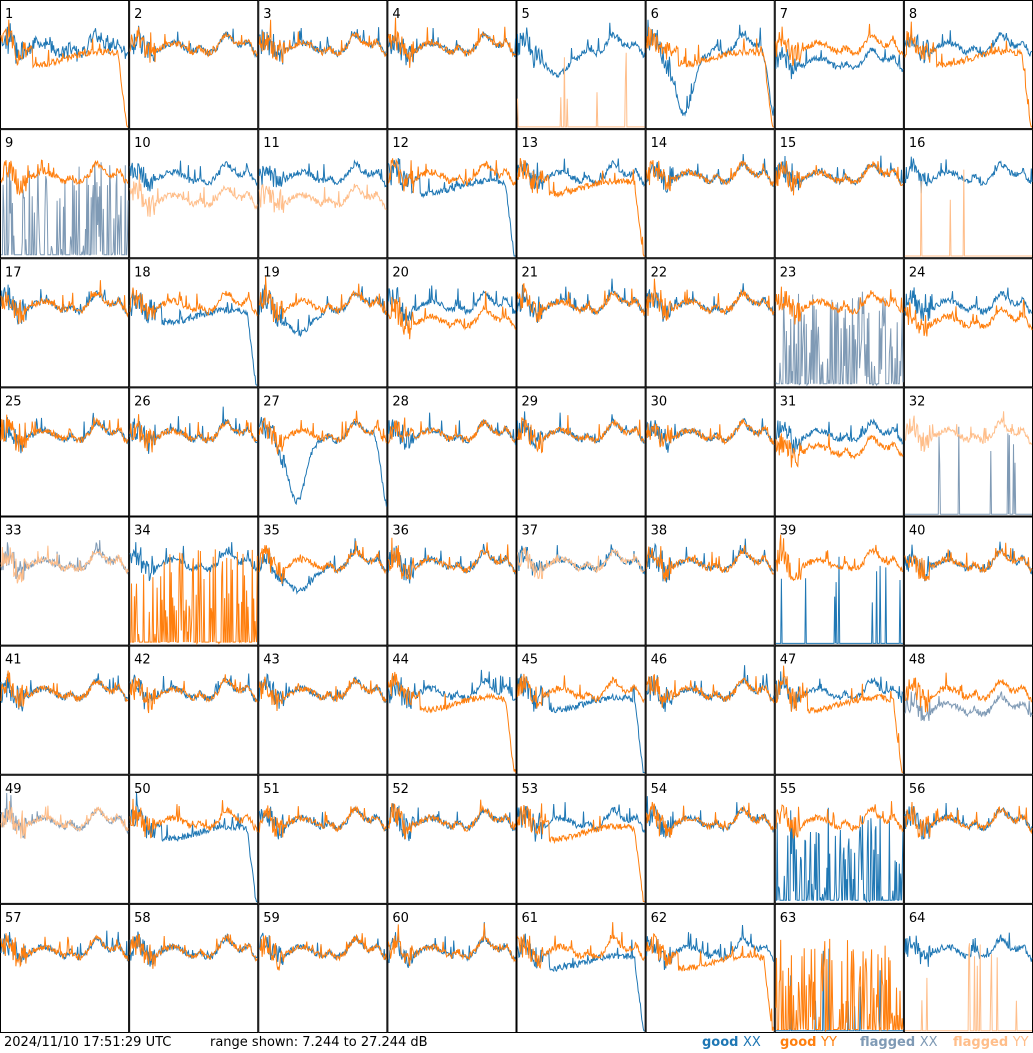 The width and height of the screenshot is (1033, 1053). I want to click on panel-52: 52, so click(452, 839).